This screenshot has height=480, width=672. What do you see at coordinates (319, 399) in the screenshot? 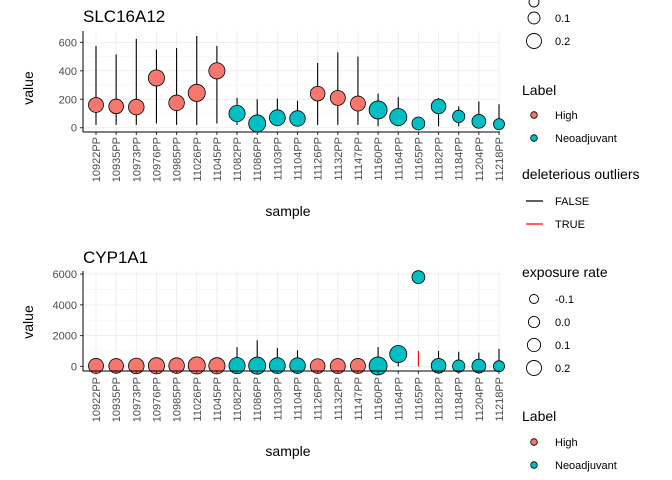
I see `x-tick-label: 11126PP` at bounding box center [319, 399].